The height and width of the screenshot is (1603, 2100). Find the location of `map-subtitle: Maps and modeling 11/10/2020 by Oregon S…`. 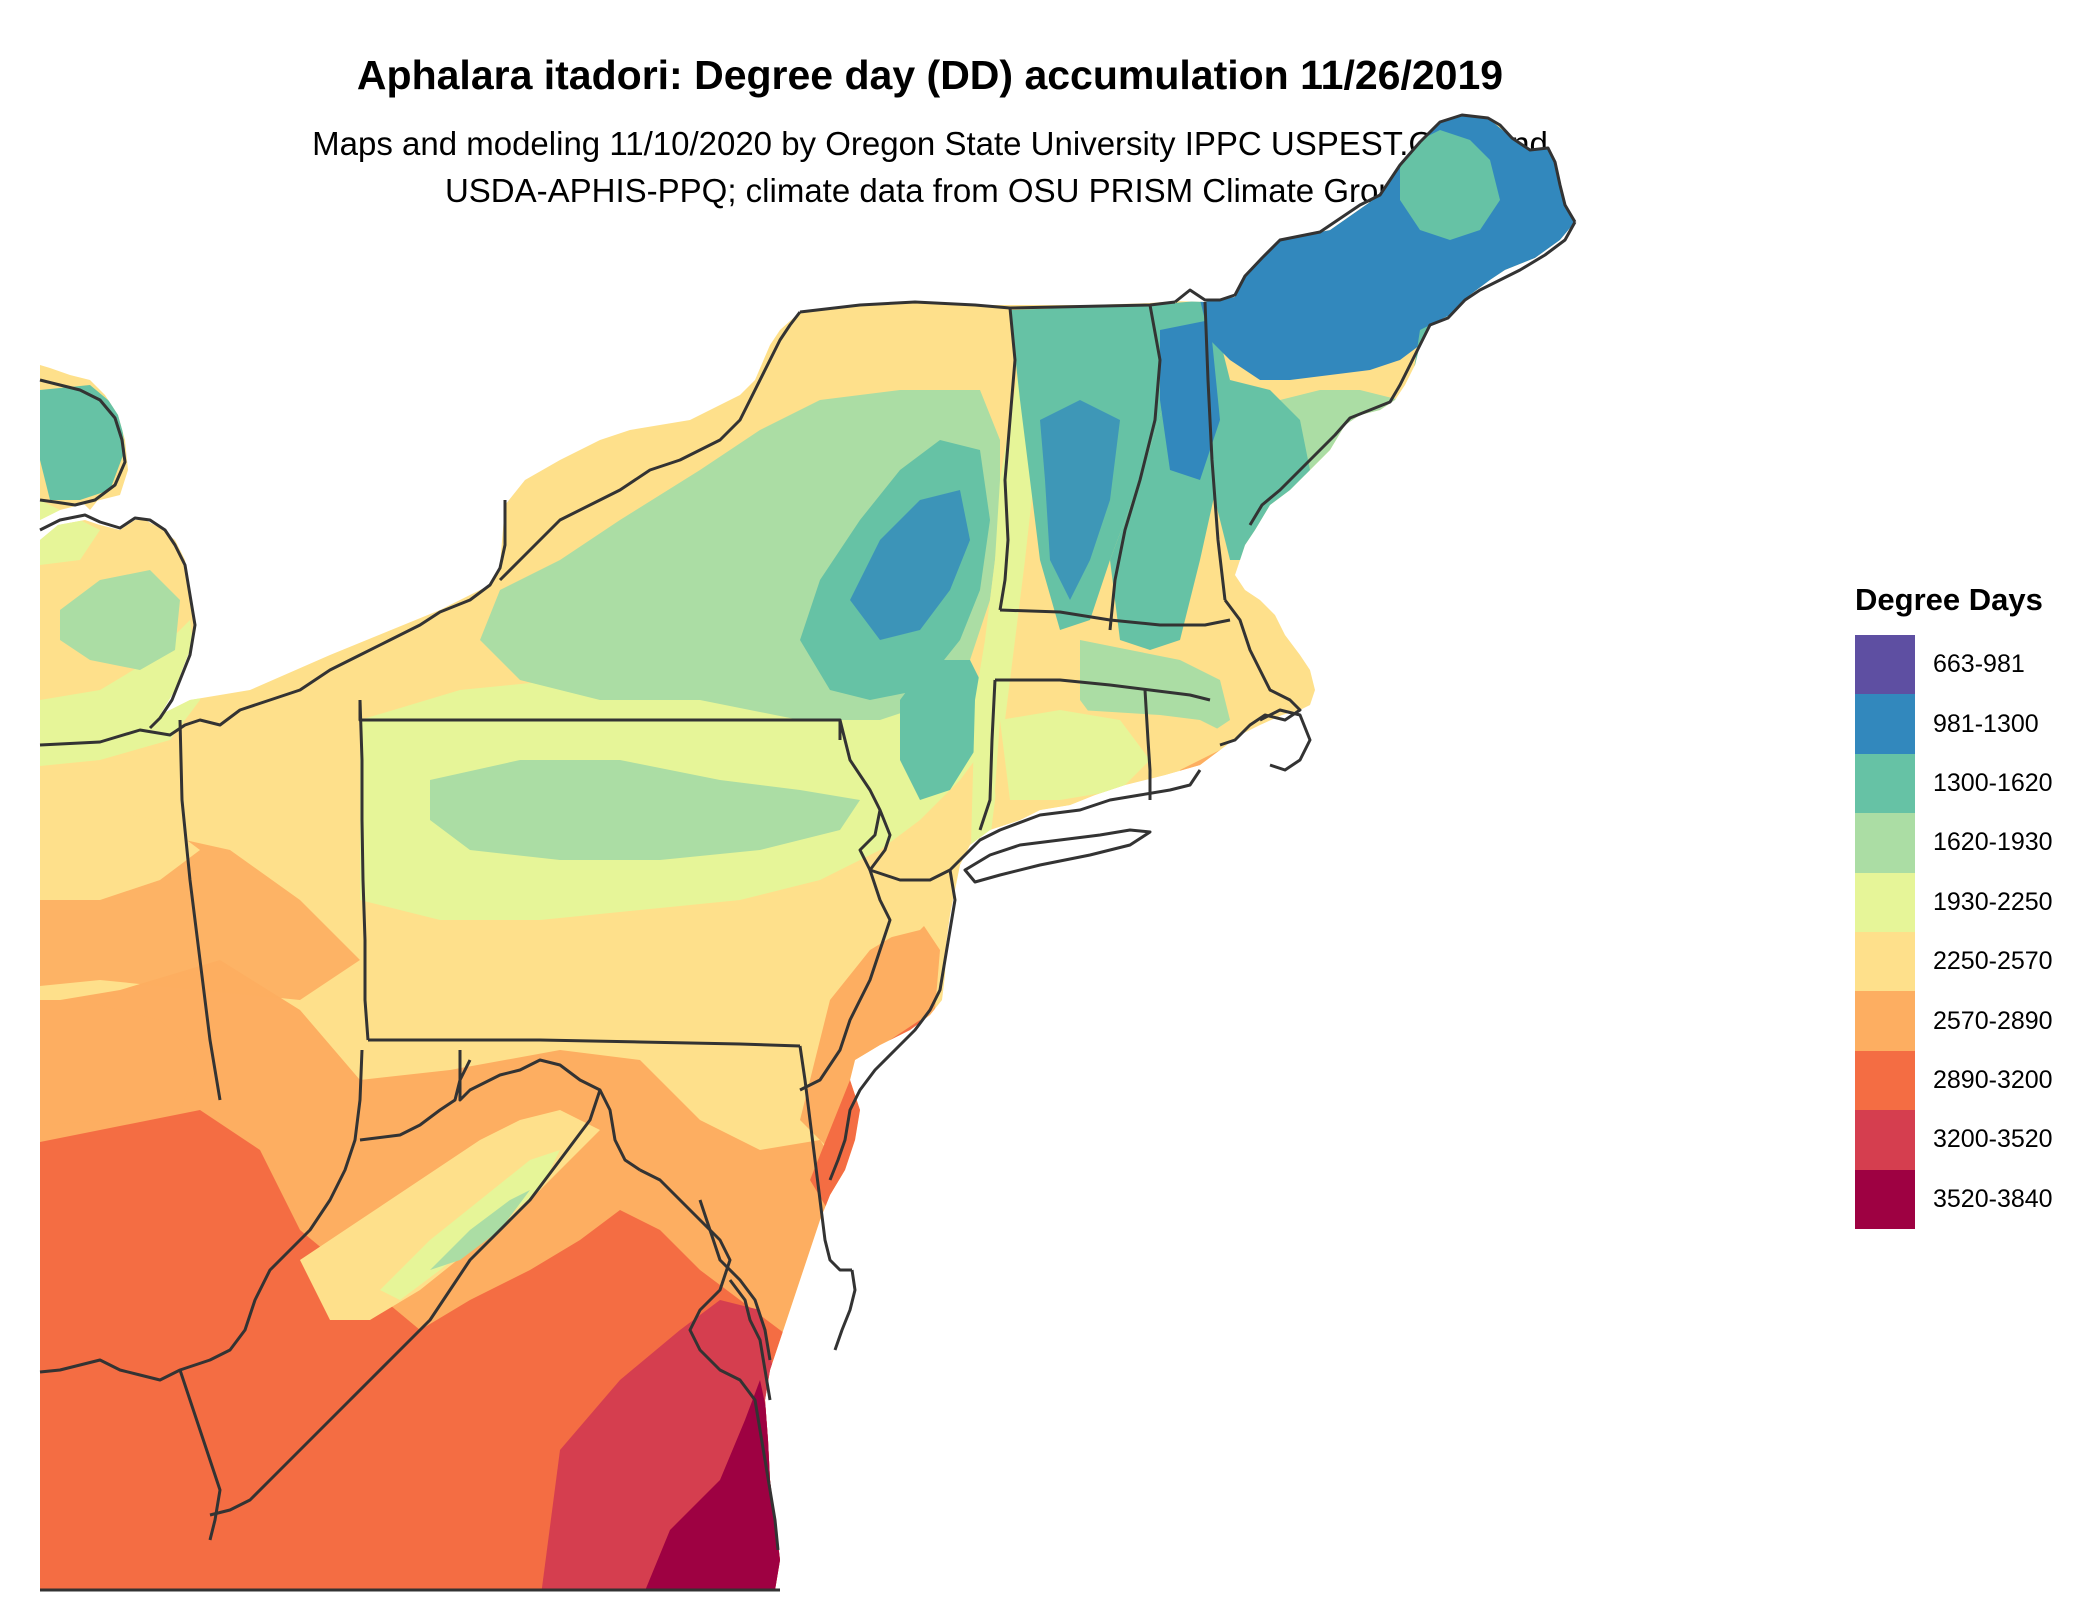

map-subtitle: Maps and modeling 11/10/2020 by Oregon S… is located at coordinates (930, 167).